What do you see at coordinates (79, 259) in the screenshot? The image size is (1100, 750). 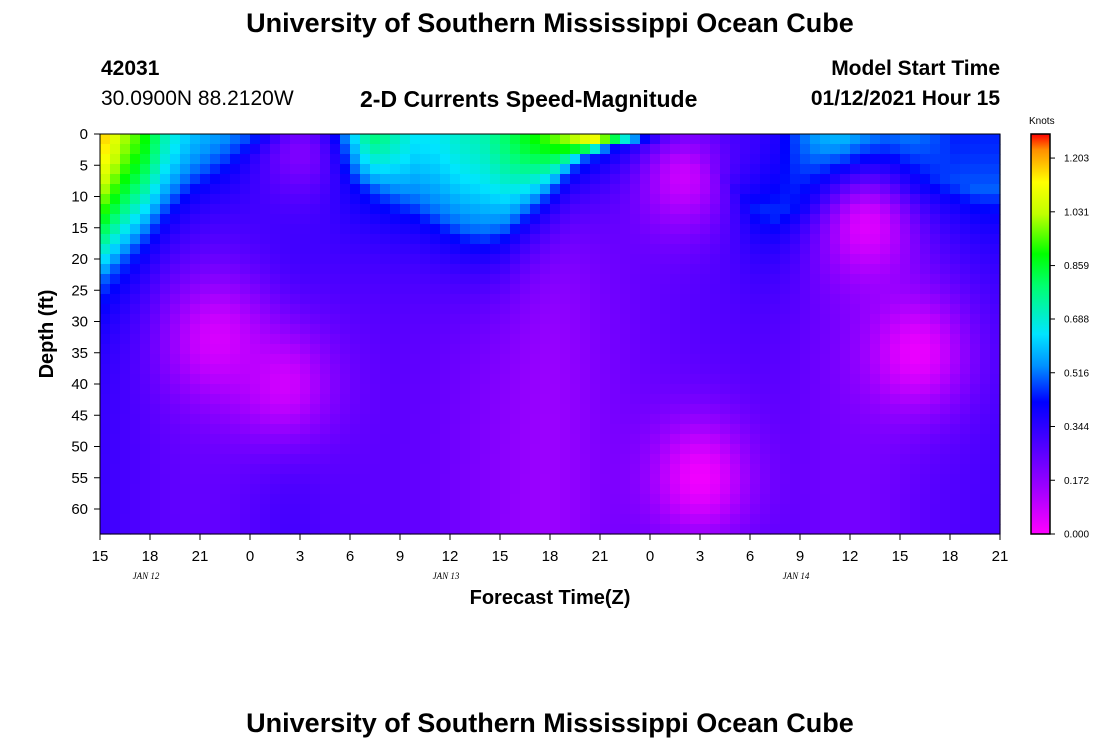 I see `y-tick-label: 20` at bounding box center [79, 259].